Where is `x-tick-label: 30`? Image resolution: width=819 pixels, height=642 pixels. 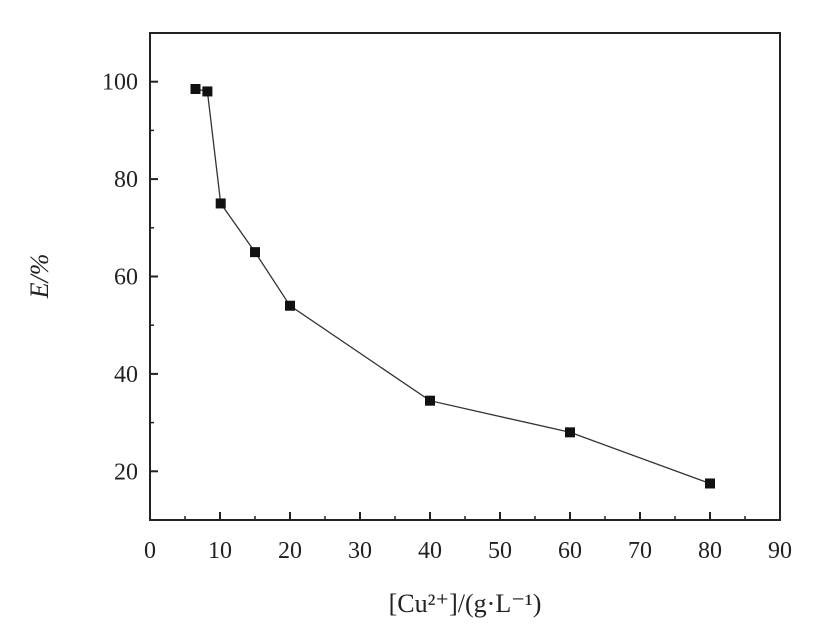 x-tick-label: 30 is located at coordinates (360, 551).